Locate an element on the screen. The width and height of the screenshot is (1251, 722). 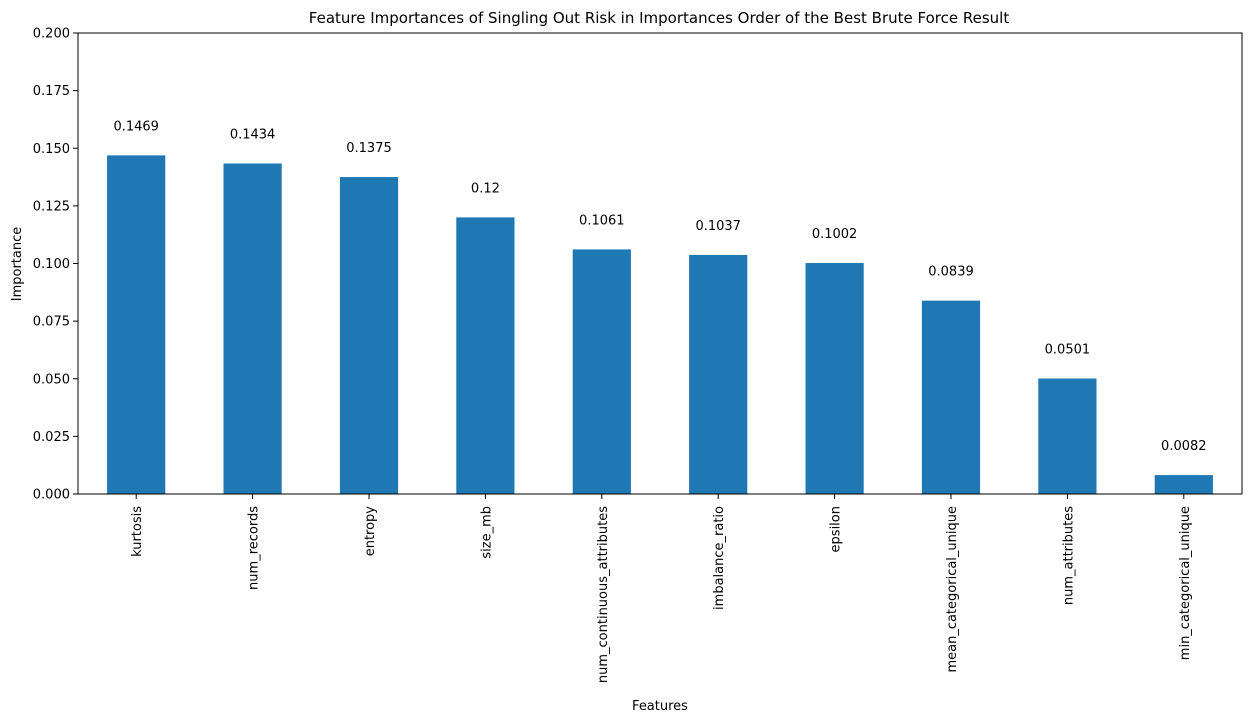
data-label: 0.0501 is located at coordinates (1068, 350).